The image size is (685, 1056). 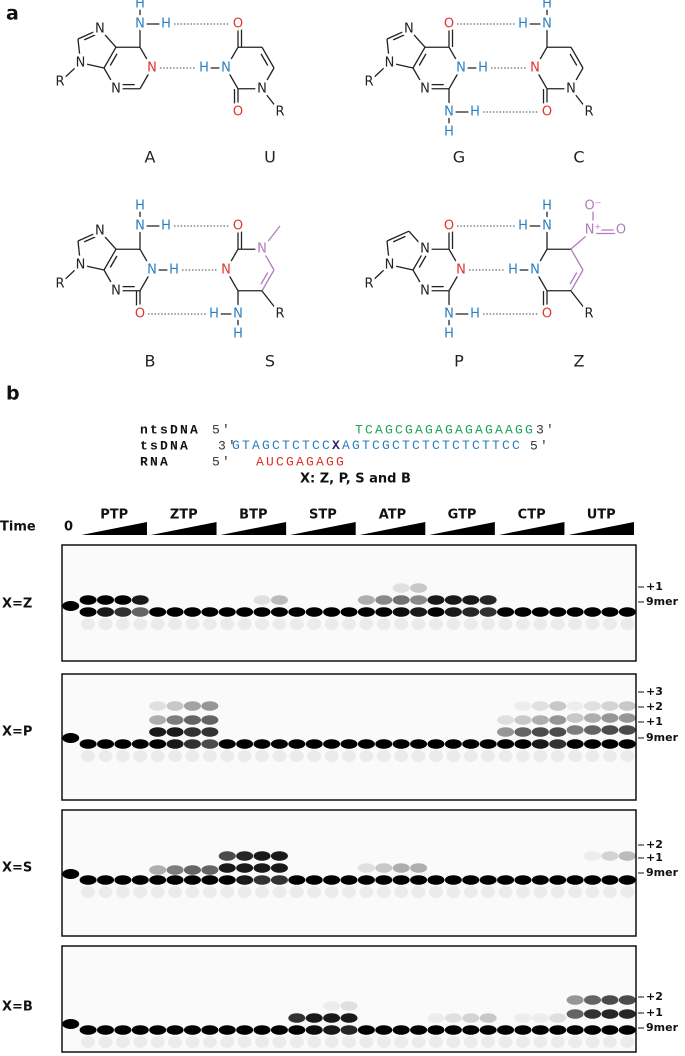 I want to click on sequence: GTAGCTCTCCXAGTCGCTCTCTCTCTTCC, so click(x=377, y=445).